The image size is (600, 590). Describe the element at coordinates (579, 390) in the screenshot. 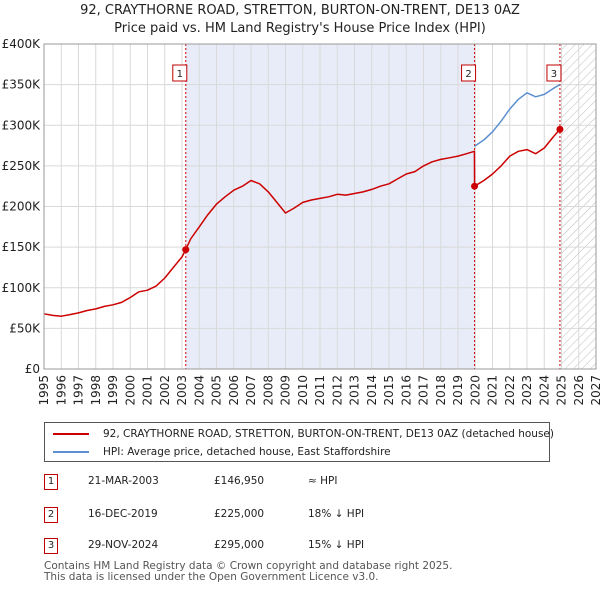

I see `x-tick-label: 2026` at that location.